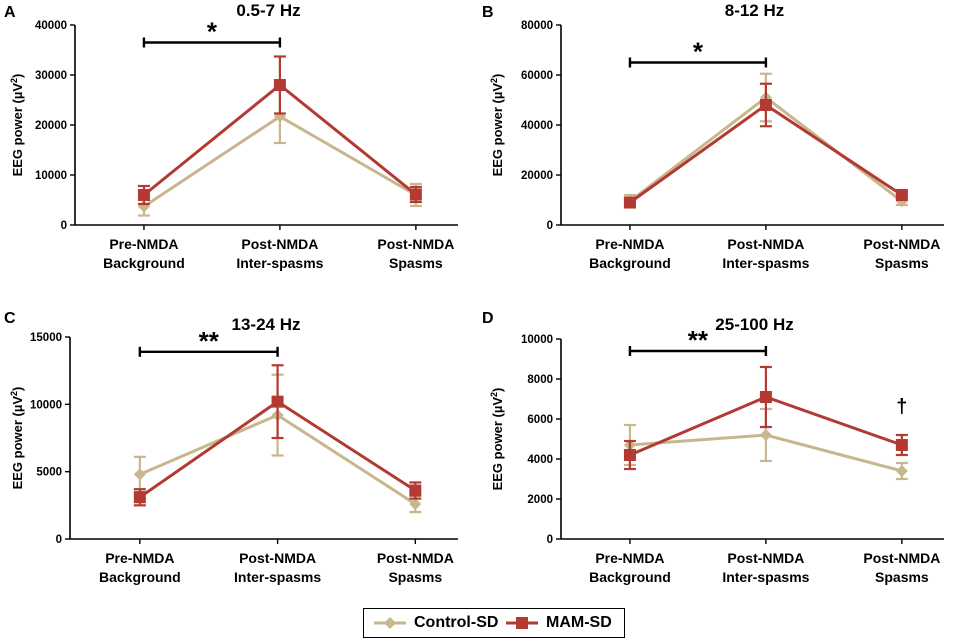 The width and height of the screenshot is (965, 643). Describe the element at coordinates (755, 10) in the screenshot. I see `panel-title: 8-12 Hz` at that location.